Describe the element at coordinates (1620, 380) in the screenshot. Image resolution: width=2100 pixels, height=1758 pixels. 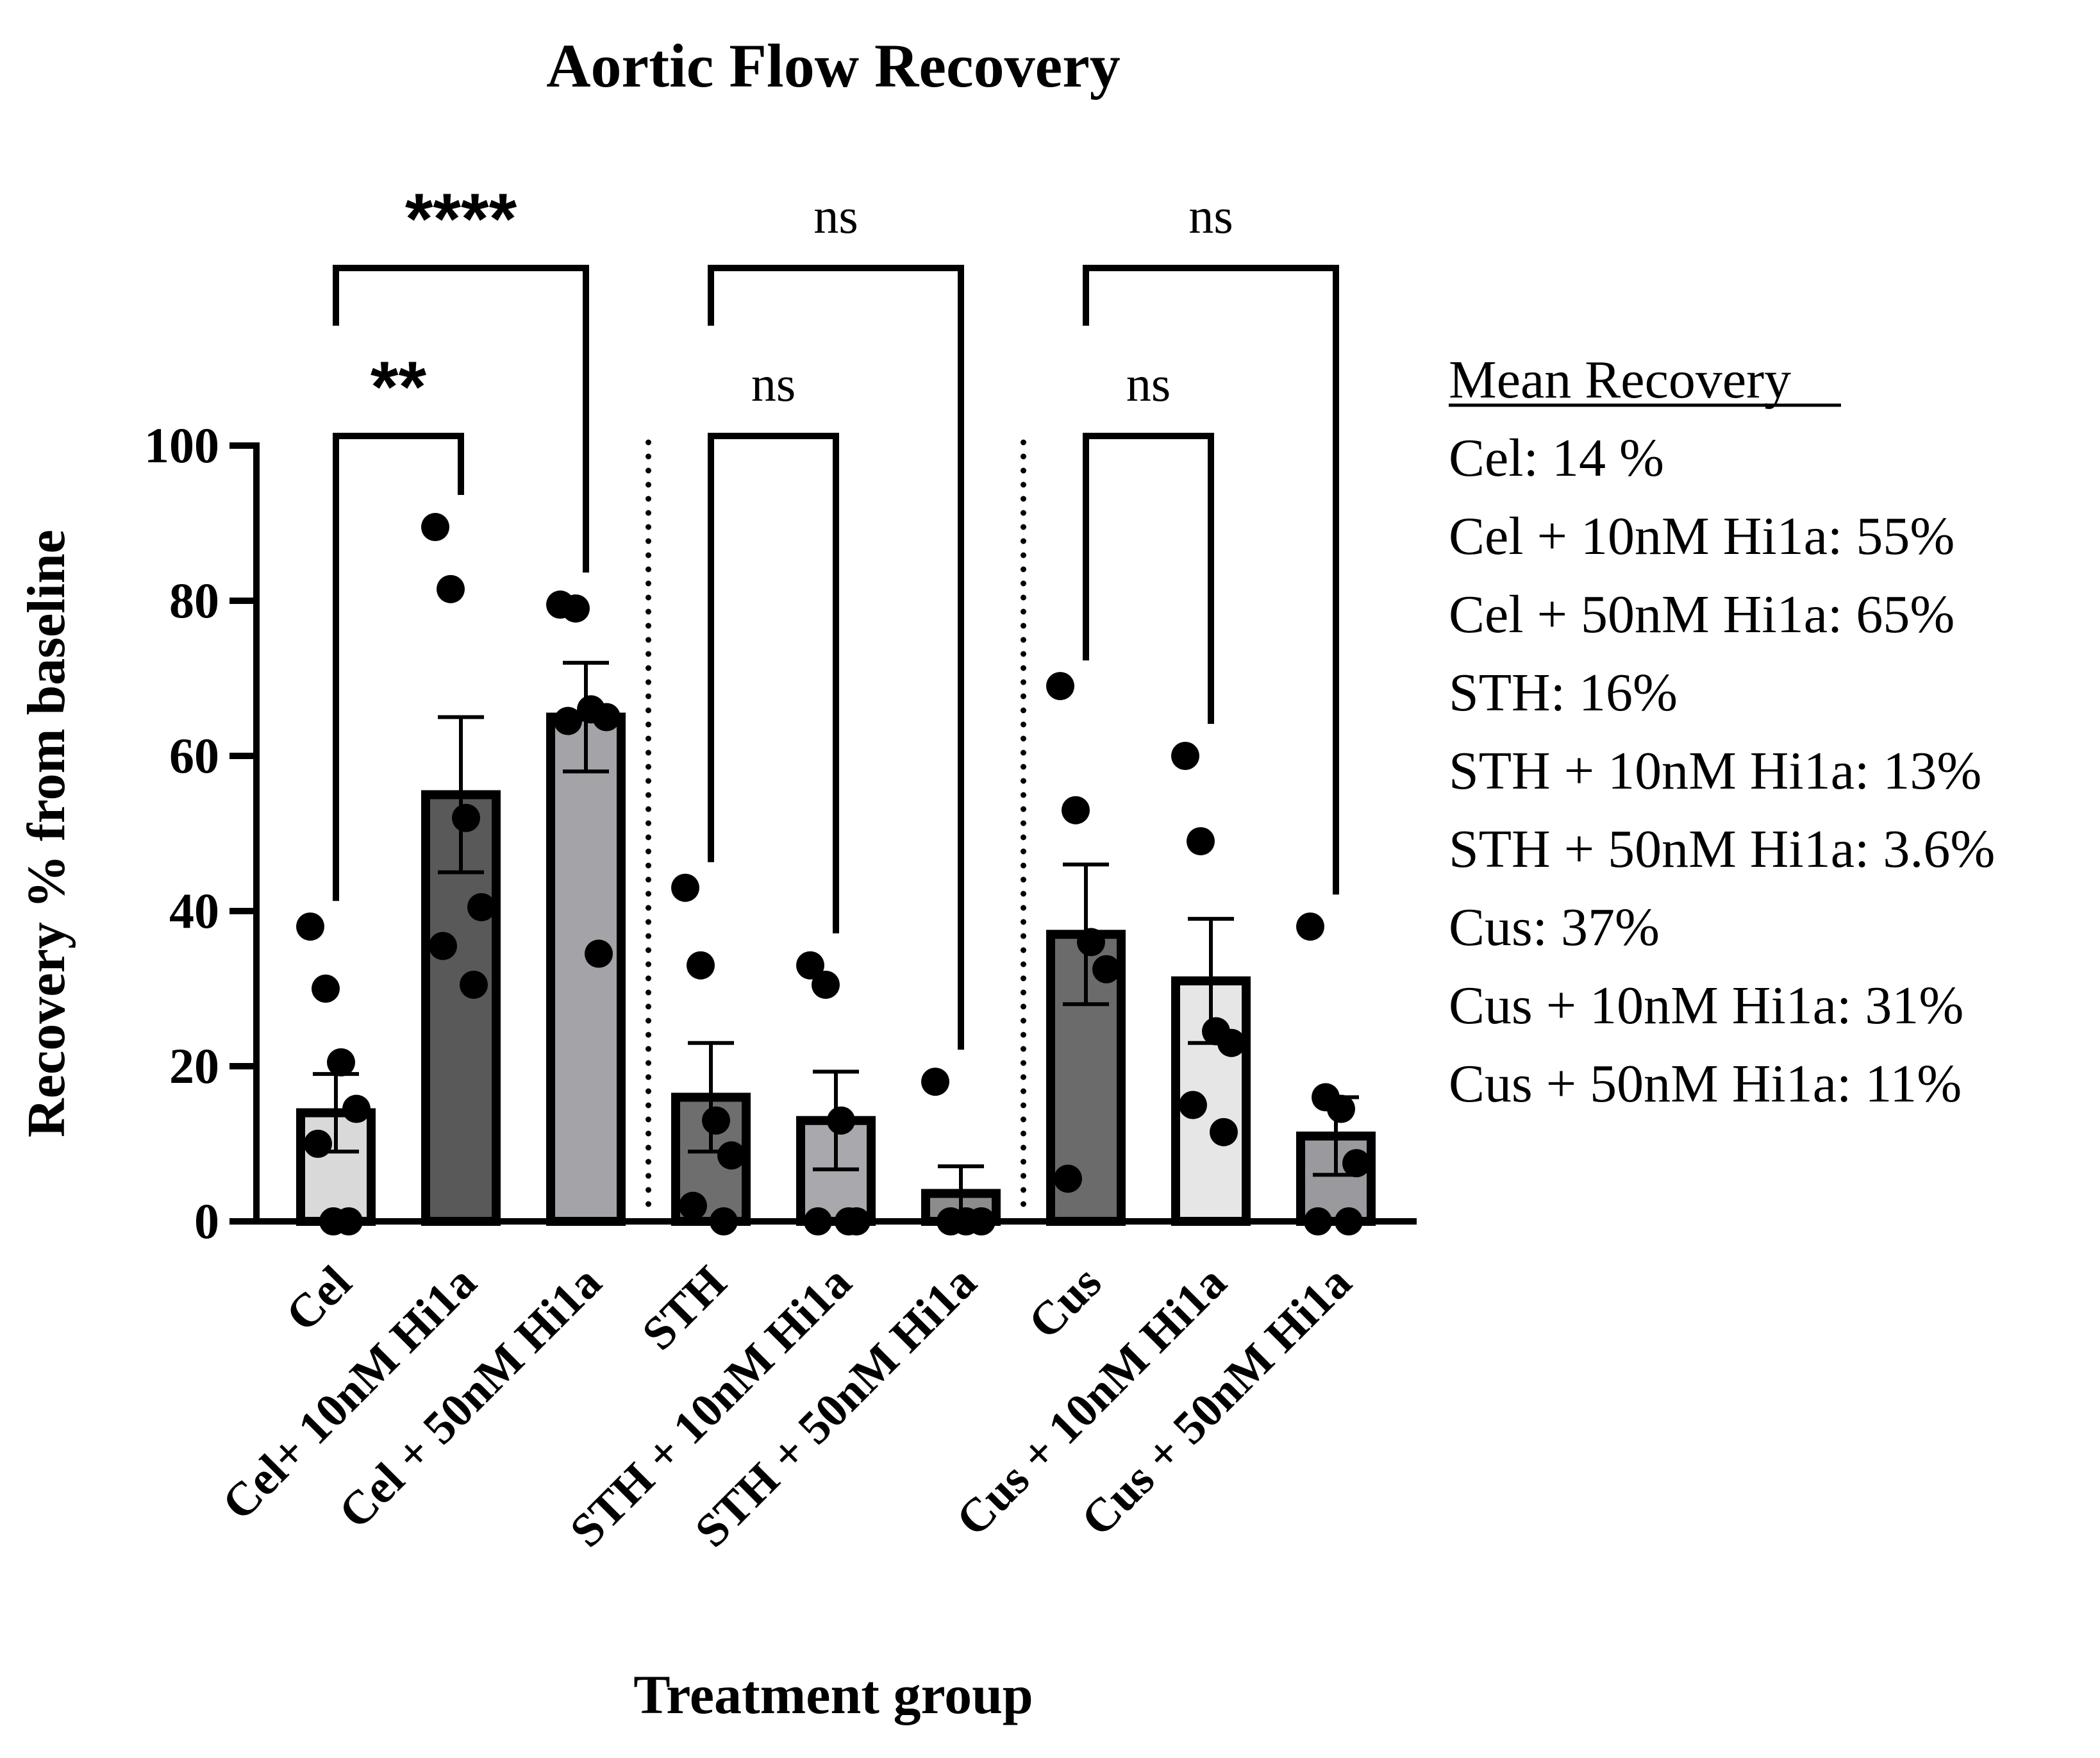
I see `legend-title: Mean Recovery` at that location.